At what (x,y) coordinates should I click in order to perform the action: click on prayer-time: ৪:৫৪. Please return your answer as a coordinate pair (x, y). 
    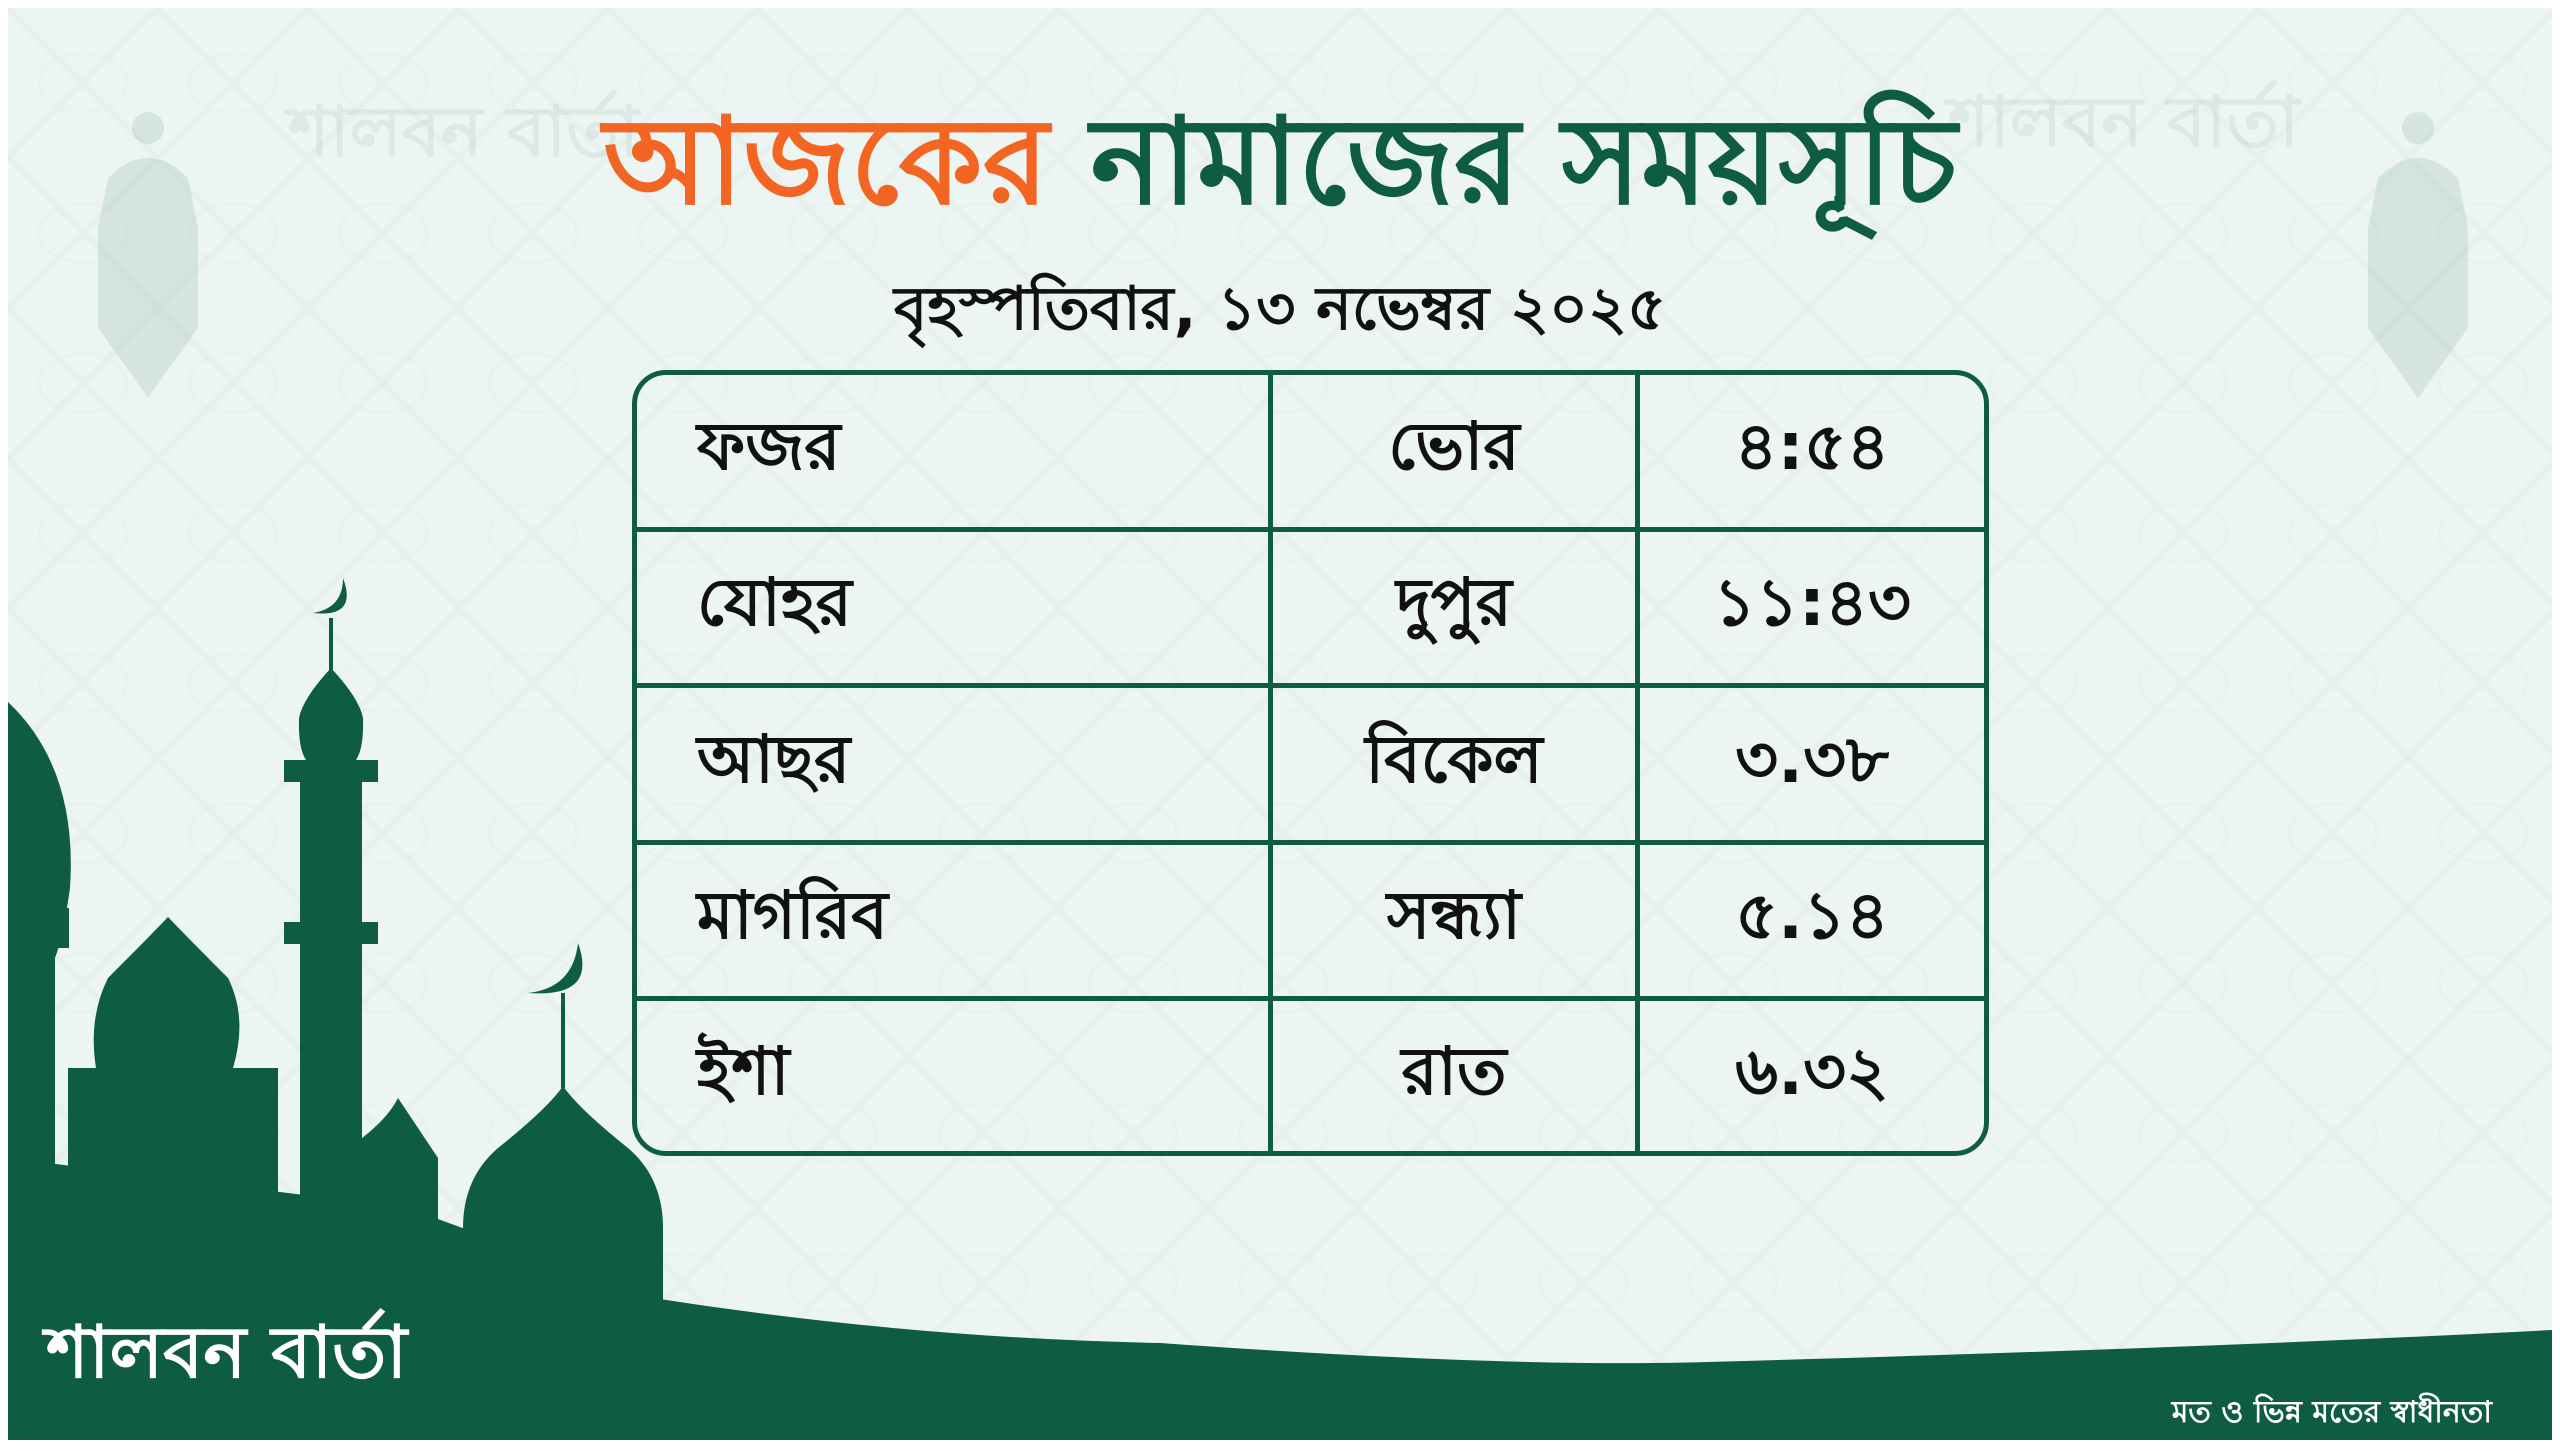
    Looking at the image, I should click on (1812, 453).